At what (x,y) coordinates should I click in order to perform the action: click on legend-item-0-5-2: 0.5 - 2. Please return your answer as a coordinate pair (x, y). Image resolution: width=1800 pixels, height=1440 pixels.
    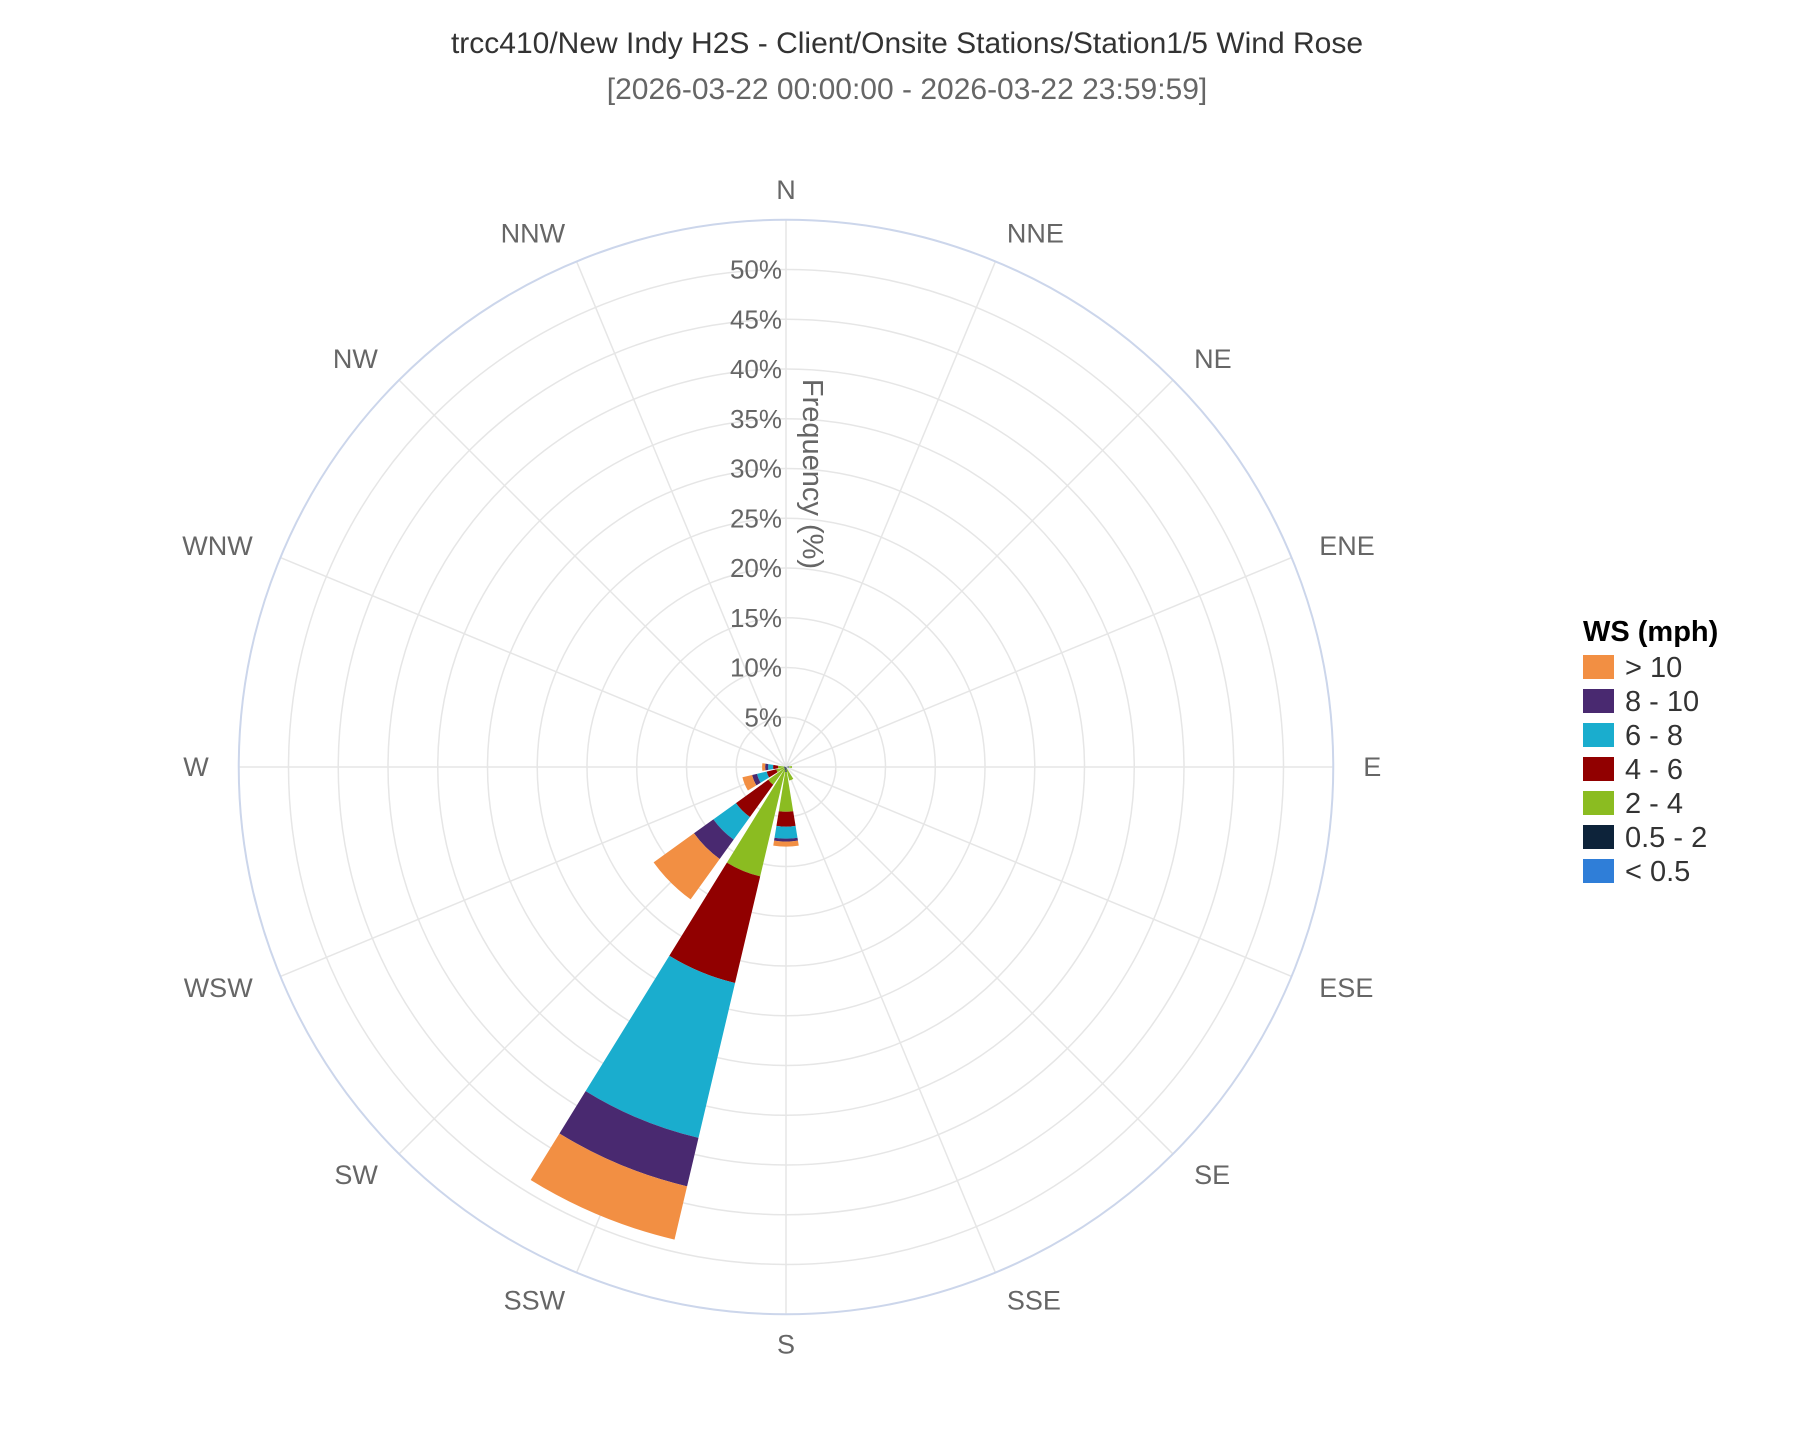
    Looking at the image, I should click on (1645, 838).